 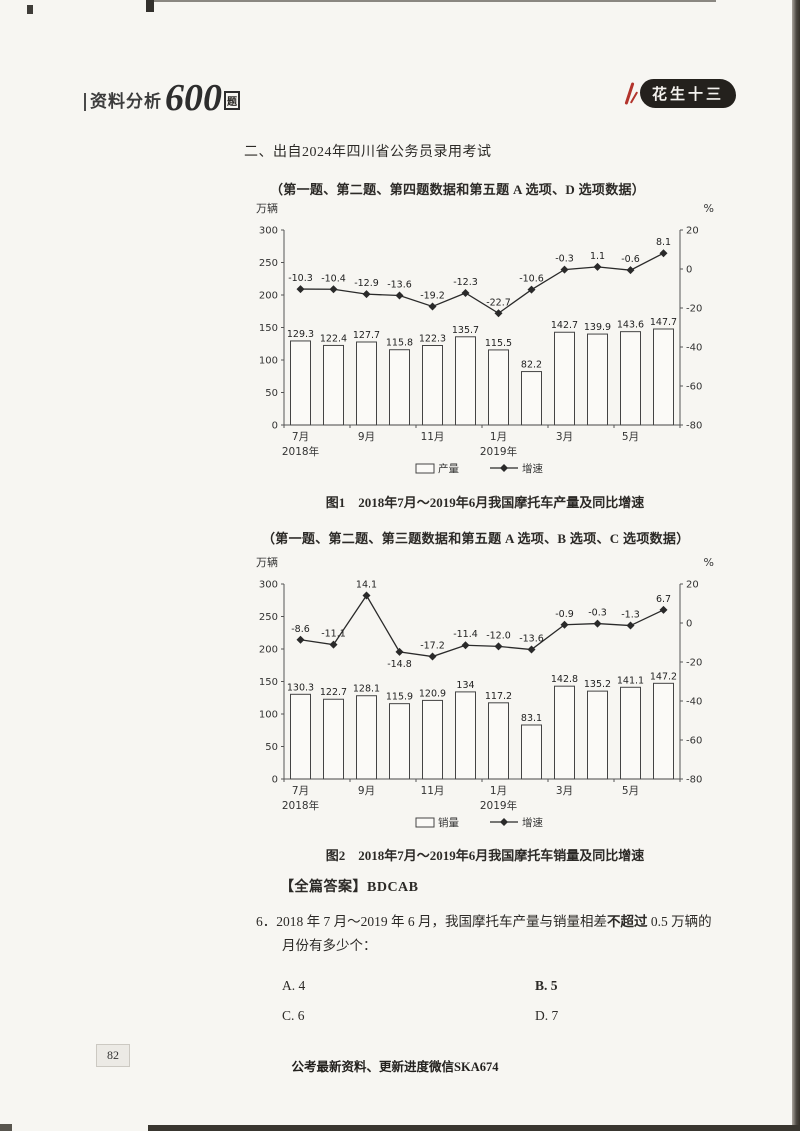 I want to click on svg-text: -11.1, so click(x=333, y=634).